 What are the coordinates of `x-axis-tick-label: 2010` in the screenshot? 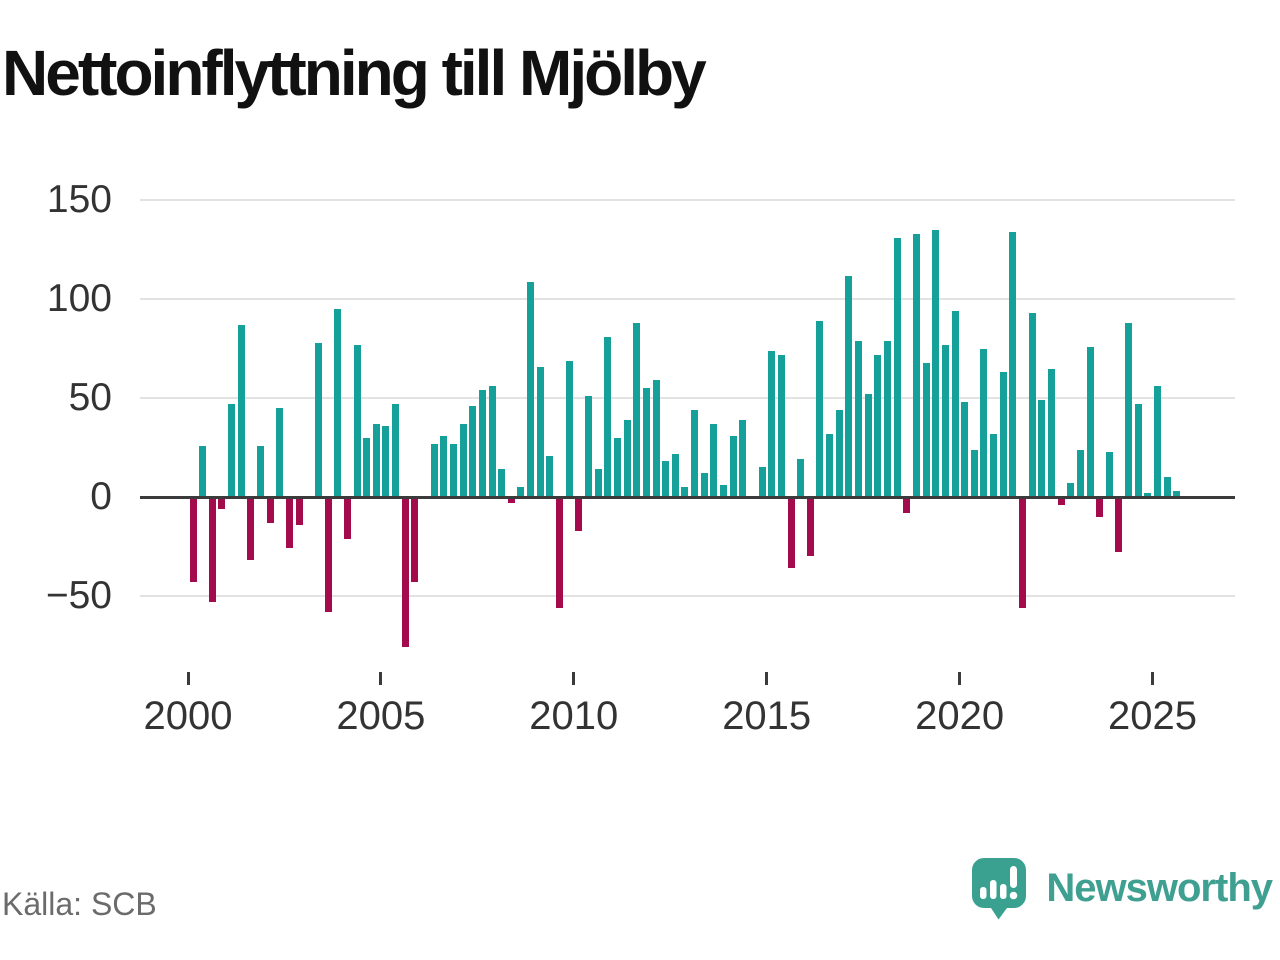 It's located at (574, 716).